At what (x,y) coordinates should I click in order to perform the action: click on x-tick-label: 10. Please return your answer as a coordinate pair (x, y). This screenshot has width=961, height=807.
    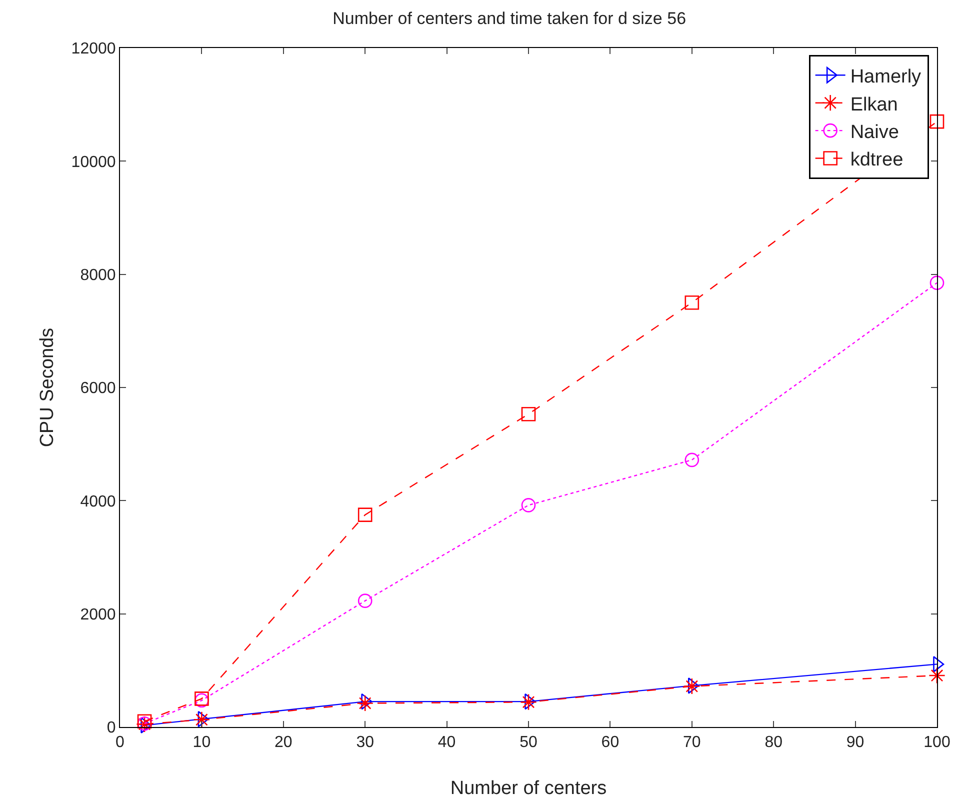
    Looking at the image, I should click on (201, 743).